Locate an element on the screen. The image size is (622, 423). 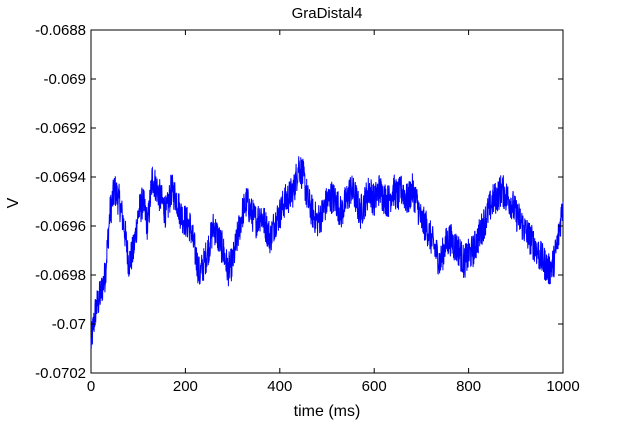
y-tick-label: -0.07 is located at coordinates (69, 324).